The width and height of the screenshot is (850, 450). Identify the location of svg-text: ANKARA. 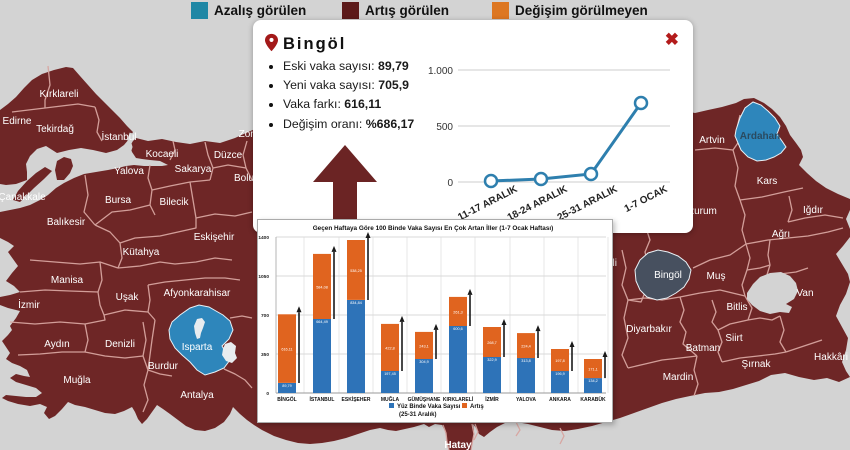
(560, 400).